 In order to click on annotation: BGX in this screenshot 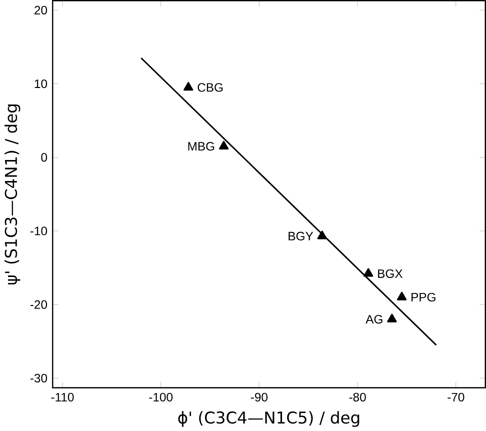, I will do `click(390, 273)`.